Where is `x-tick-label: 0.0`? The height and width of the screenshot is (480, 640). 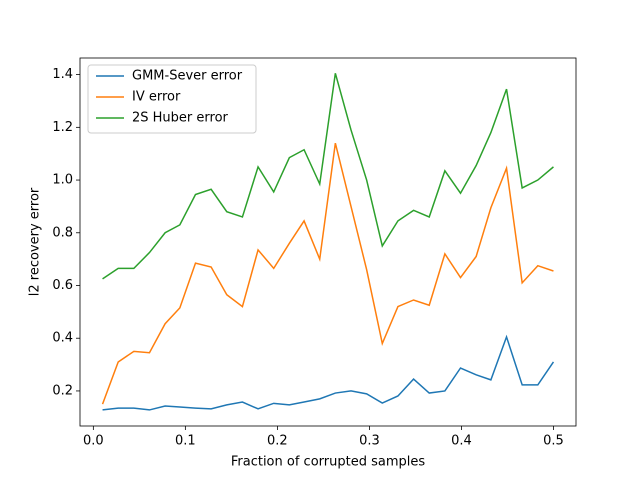
x-tick-label: 0.0 is located at coordinates (93, 441).